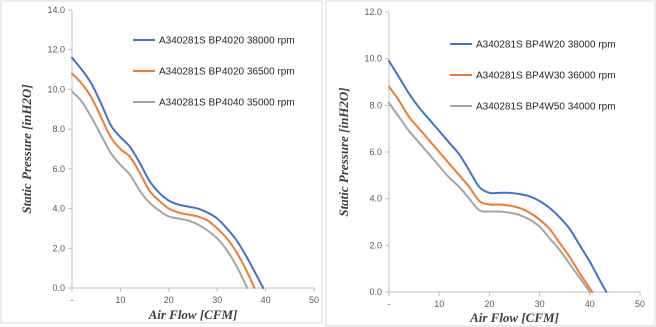 Image resolution: width=656 pixels, height=327 pixels. What do you see at coordinates (546, 76) in the screenshot?
I see `legend-label: A340281S BP4W30 36000 rpm` at bounding box center [546, 76].